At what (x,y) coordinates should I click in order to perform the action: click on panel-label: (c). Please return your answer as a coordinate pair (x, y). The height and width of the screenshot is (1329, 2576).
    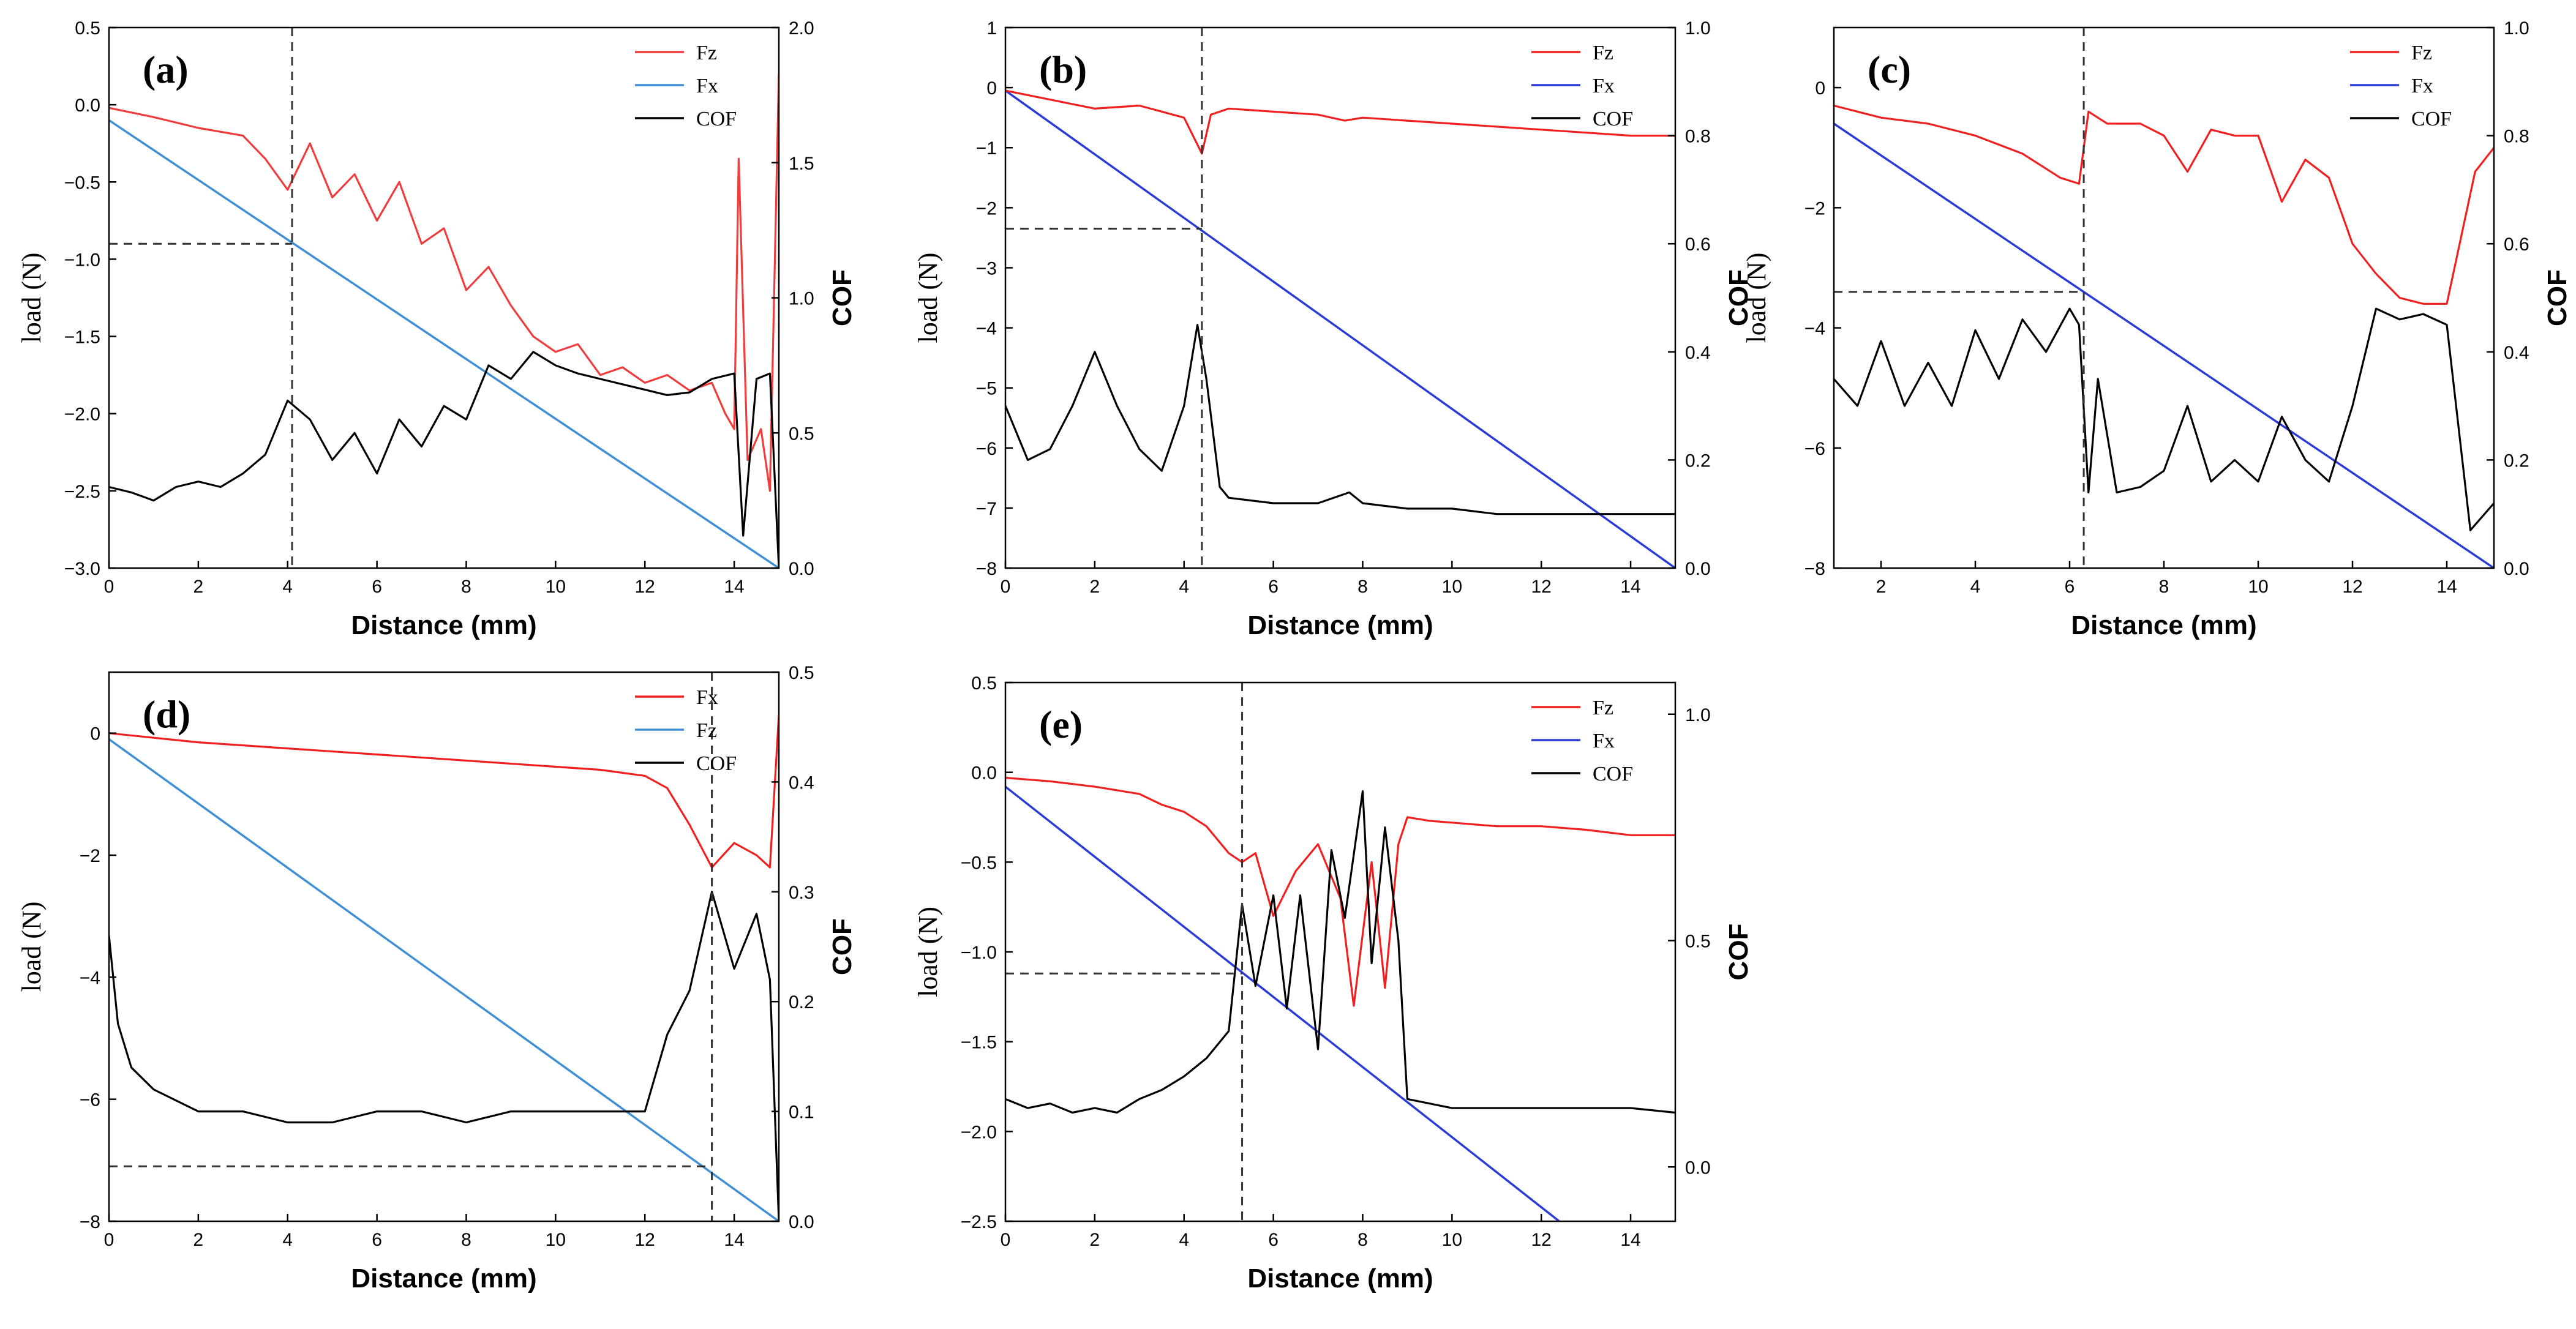
    Looking at the image, I should click on (1889, 69).